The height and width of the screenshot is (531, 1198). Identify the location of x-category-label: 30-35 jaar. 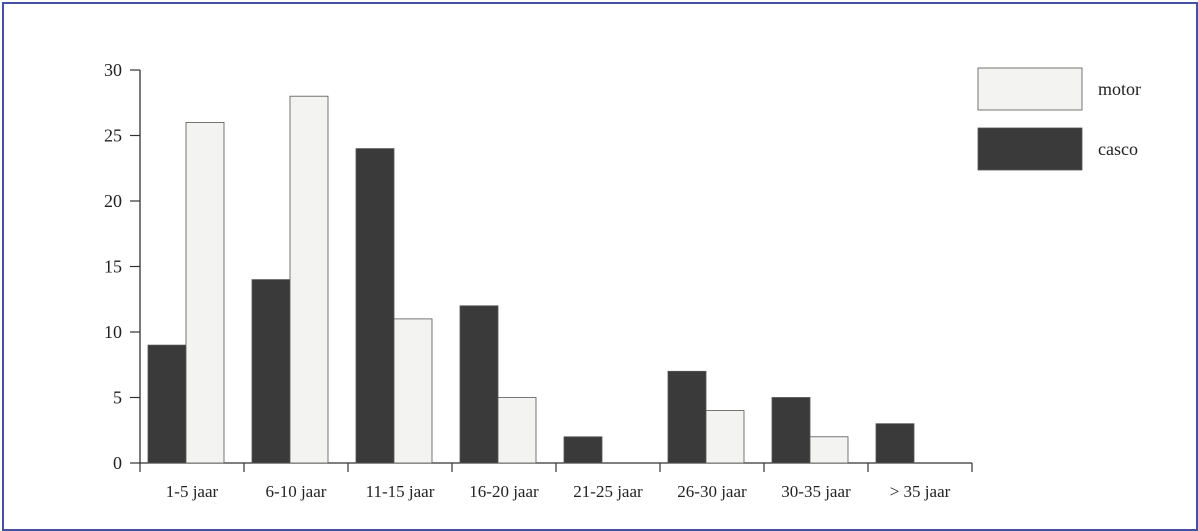
(816, 491).